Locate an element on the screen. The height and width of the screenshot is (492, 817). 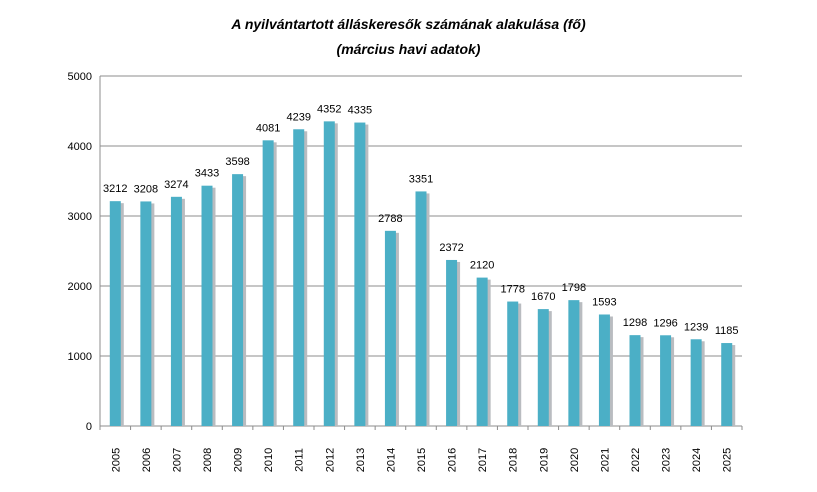
x-tick-label: 2008 is located at coordinates (208, 460).